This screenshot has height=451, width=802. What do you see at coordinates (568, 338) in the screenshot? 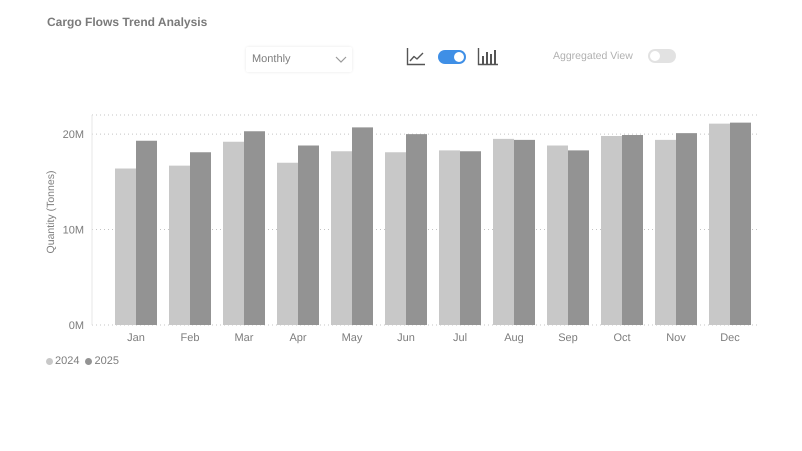
I see `x-tick-label: Sep` at bounding box center [568, 338].